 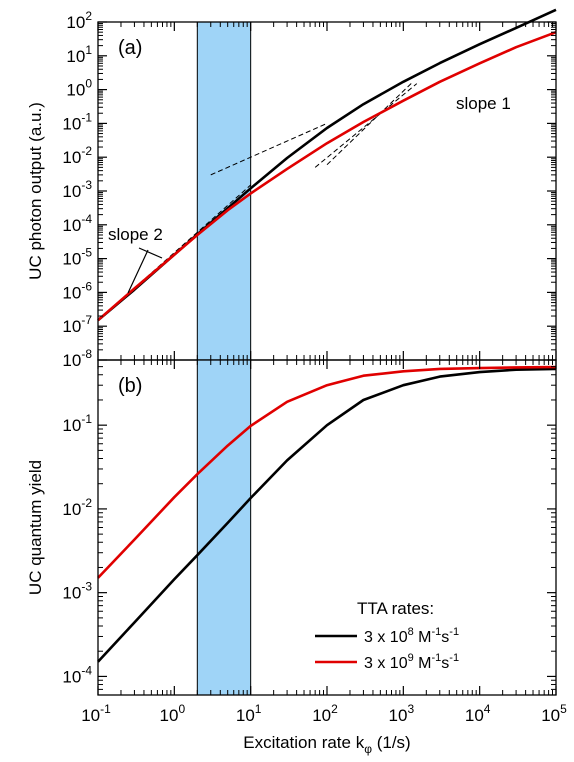 I want to click on x-tick-label: 10², so click(x=325, y=713).